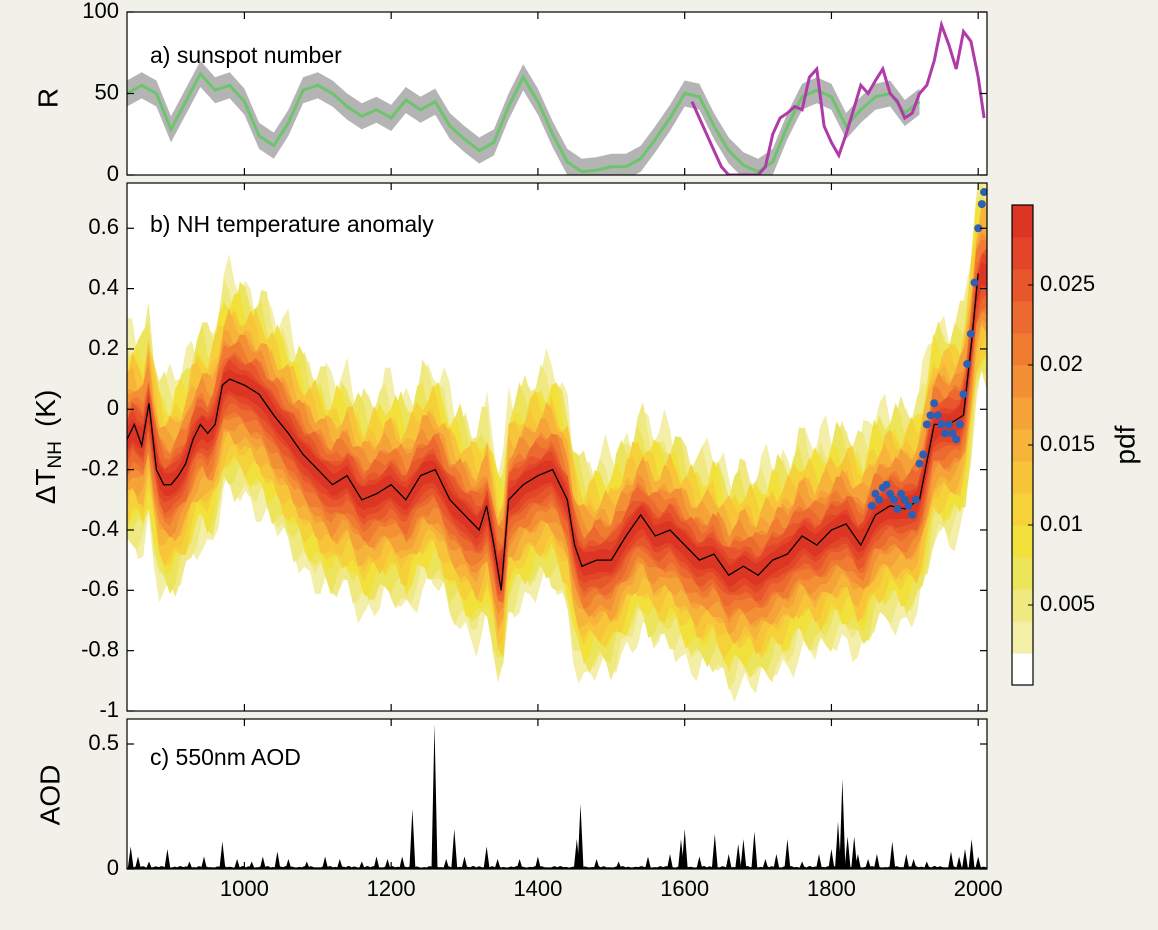  Describe the element at coordinates (100, 528) in the screenshot. I see `panel-b-ytick-label: -0.4` at that location.